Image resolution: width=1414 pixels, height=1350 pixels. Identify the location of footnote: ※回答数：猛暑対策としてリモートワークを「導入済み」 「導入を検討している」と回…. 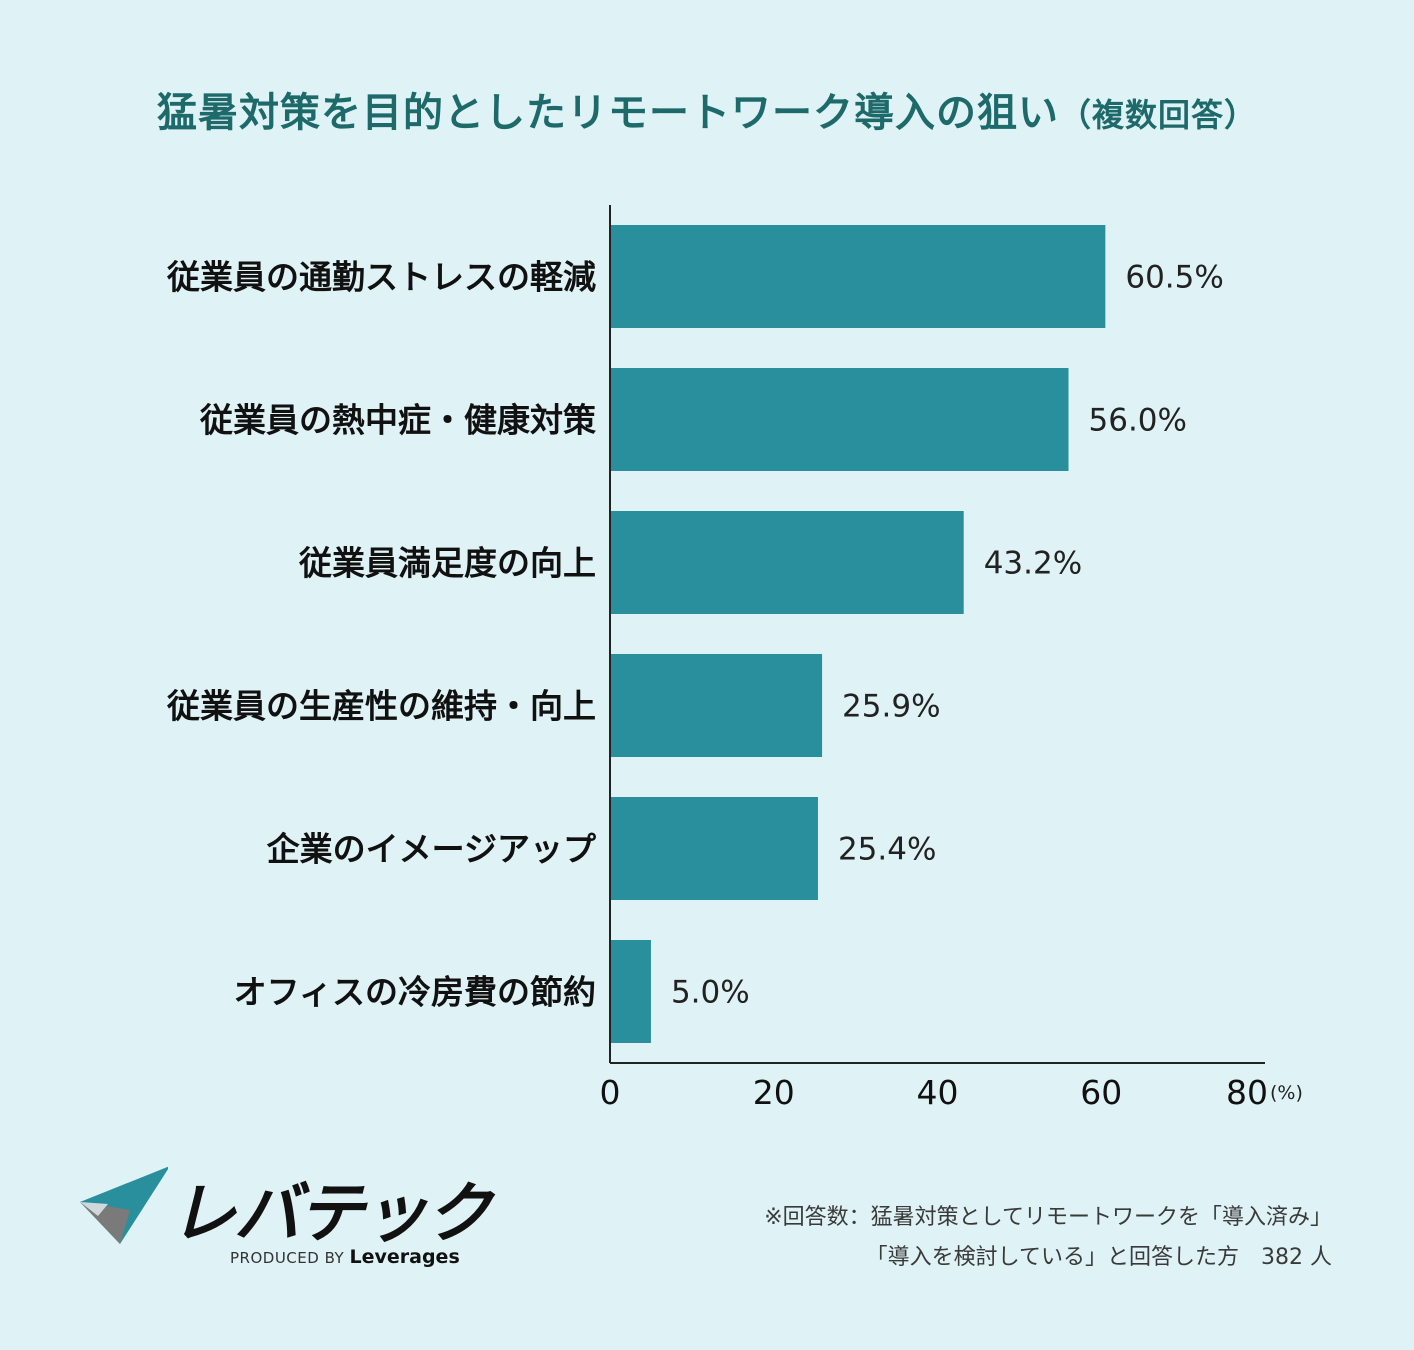
(982, 1238).